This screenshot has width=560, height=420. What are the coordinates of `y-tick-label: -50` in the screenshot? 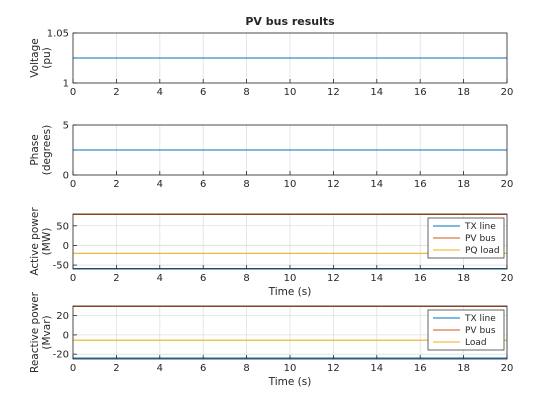 It's located at (61, 266).